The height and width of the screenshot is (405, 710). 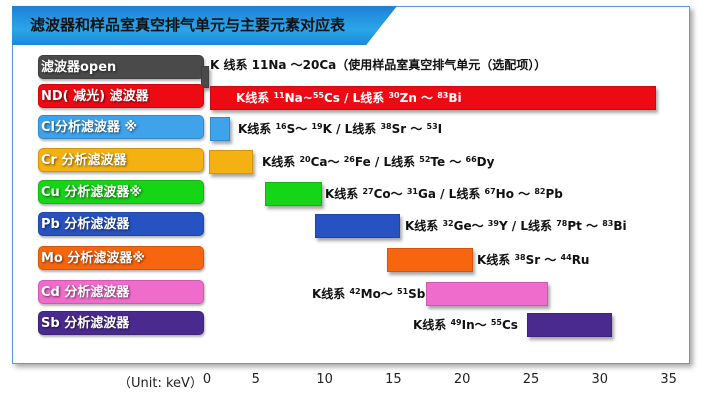 I want to click on x-axis-label: （Unit: keV）, so click(x=160, y=383).